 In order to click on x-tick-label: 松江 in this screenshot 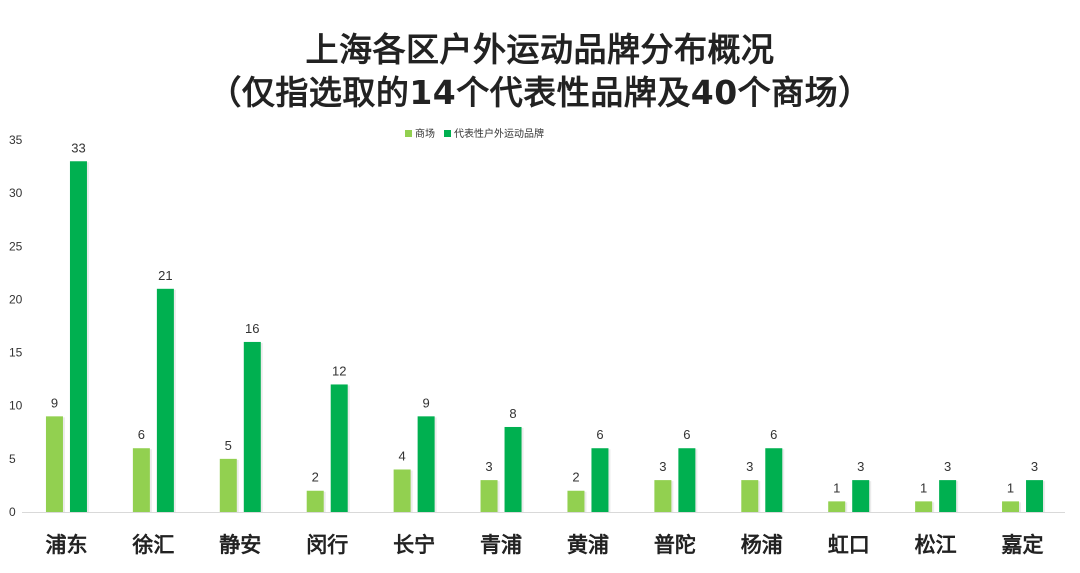, I will do `click(936, 545)`.